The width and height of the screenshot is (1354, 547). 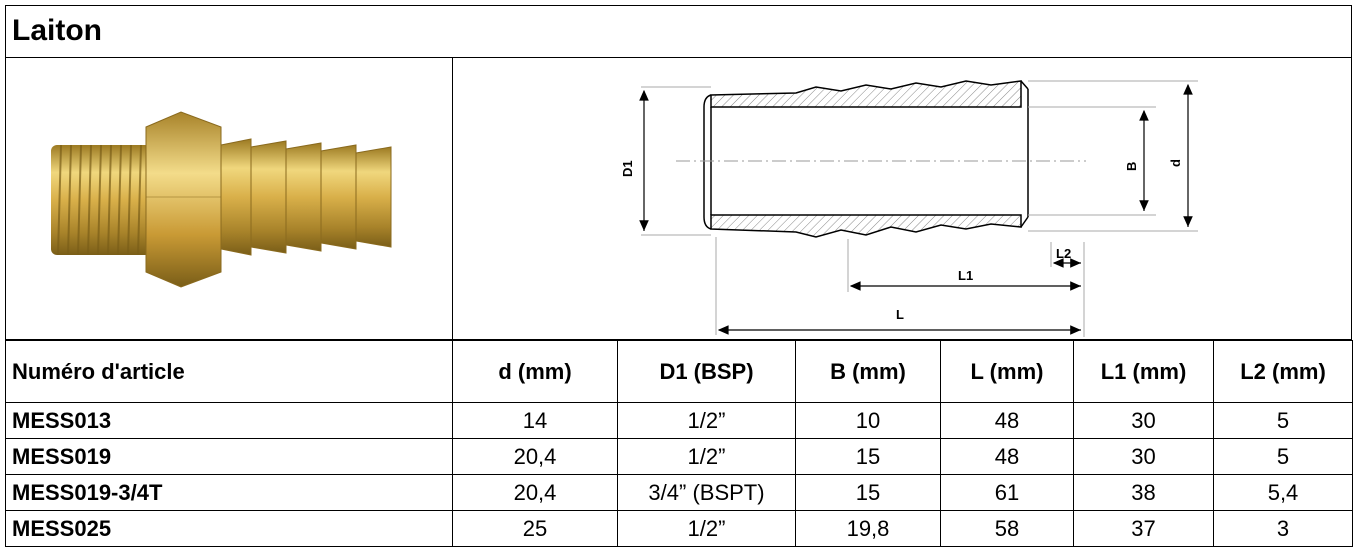 What do you see at coordinates (1283, 528) in the screenshot?
I see `cell-l2: 3` at bounding box center [1283, 528].